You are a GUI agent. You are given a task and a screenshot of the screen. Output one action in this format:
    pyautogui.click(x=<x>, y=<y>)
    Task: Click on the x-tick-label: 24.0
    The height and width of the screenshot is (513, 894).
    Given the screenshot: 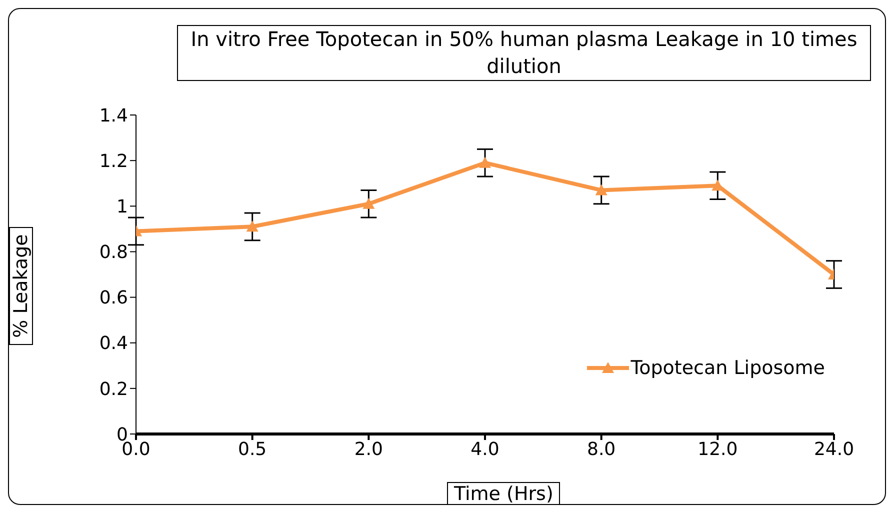 What is the action you would take?
    pyautogui.click(x=834, y=449)
    